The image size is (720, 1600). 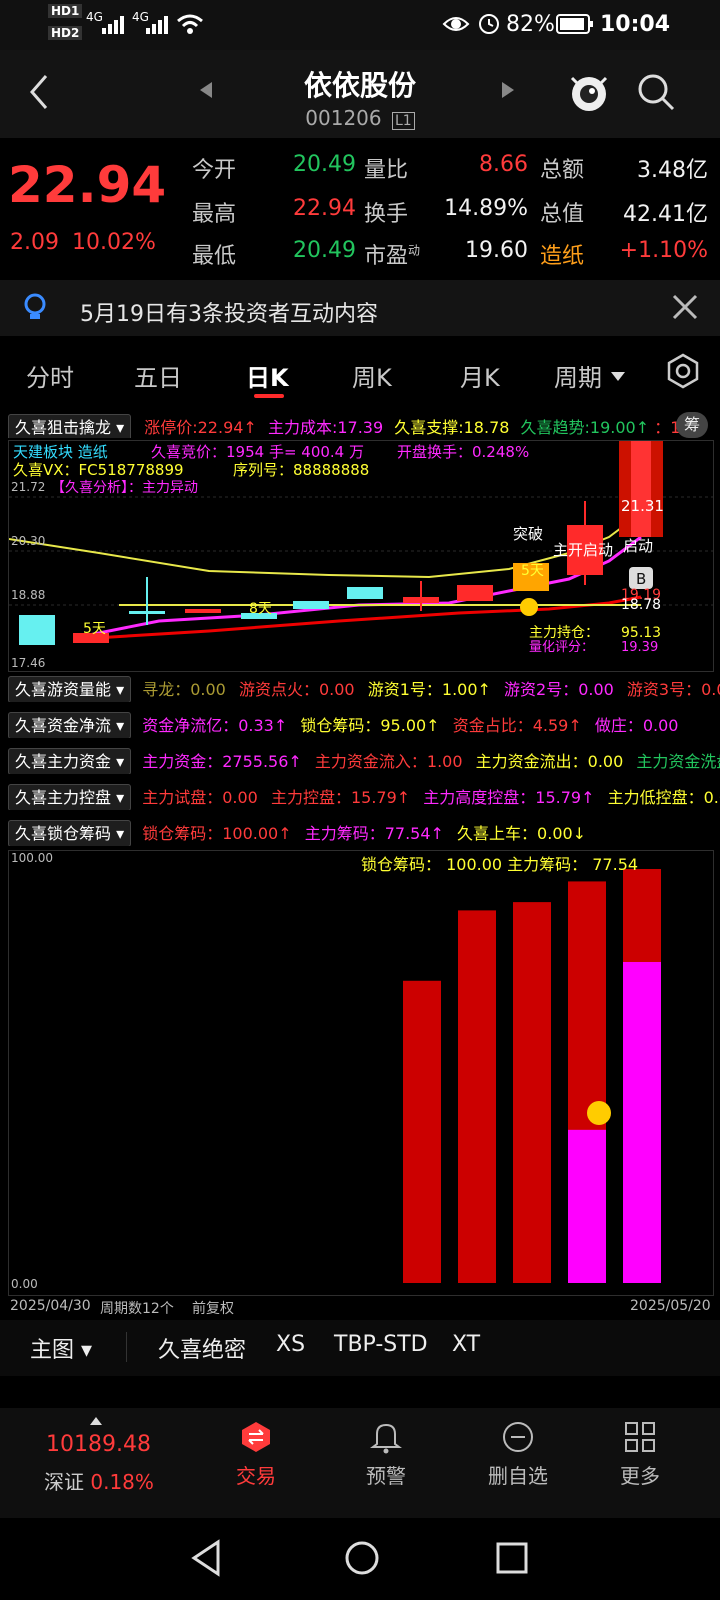 I want to click on tab-five-day: 五日, so click(x=158, y=378).